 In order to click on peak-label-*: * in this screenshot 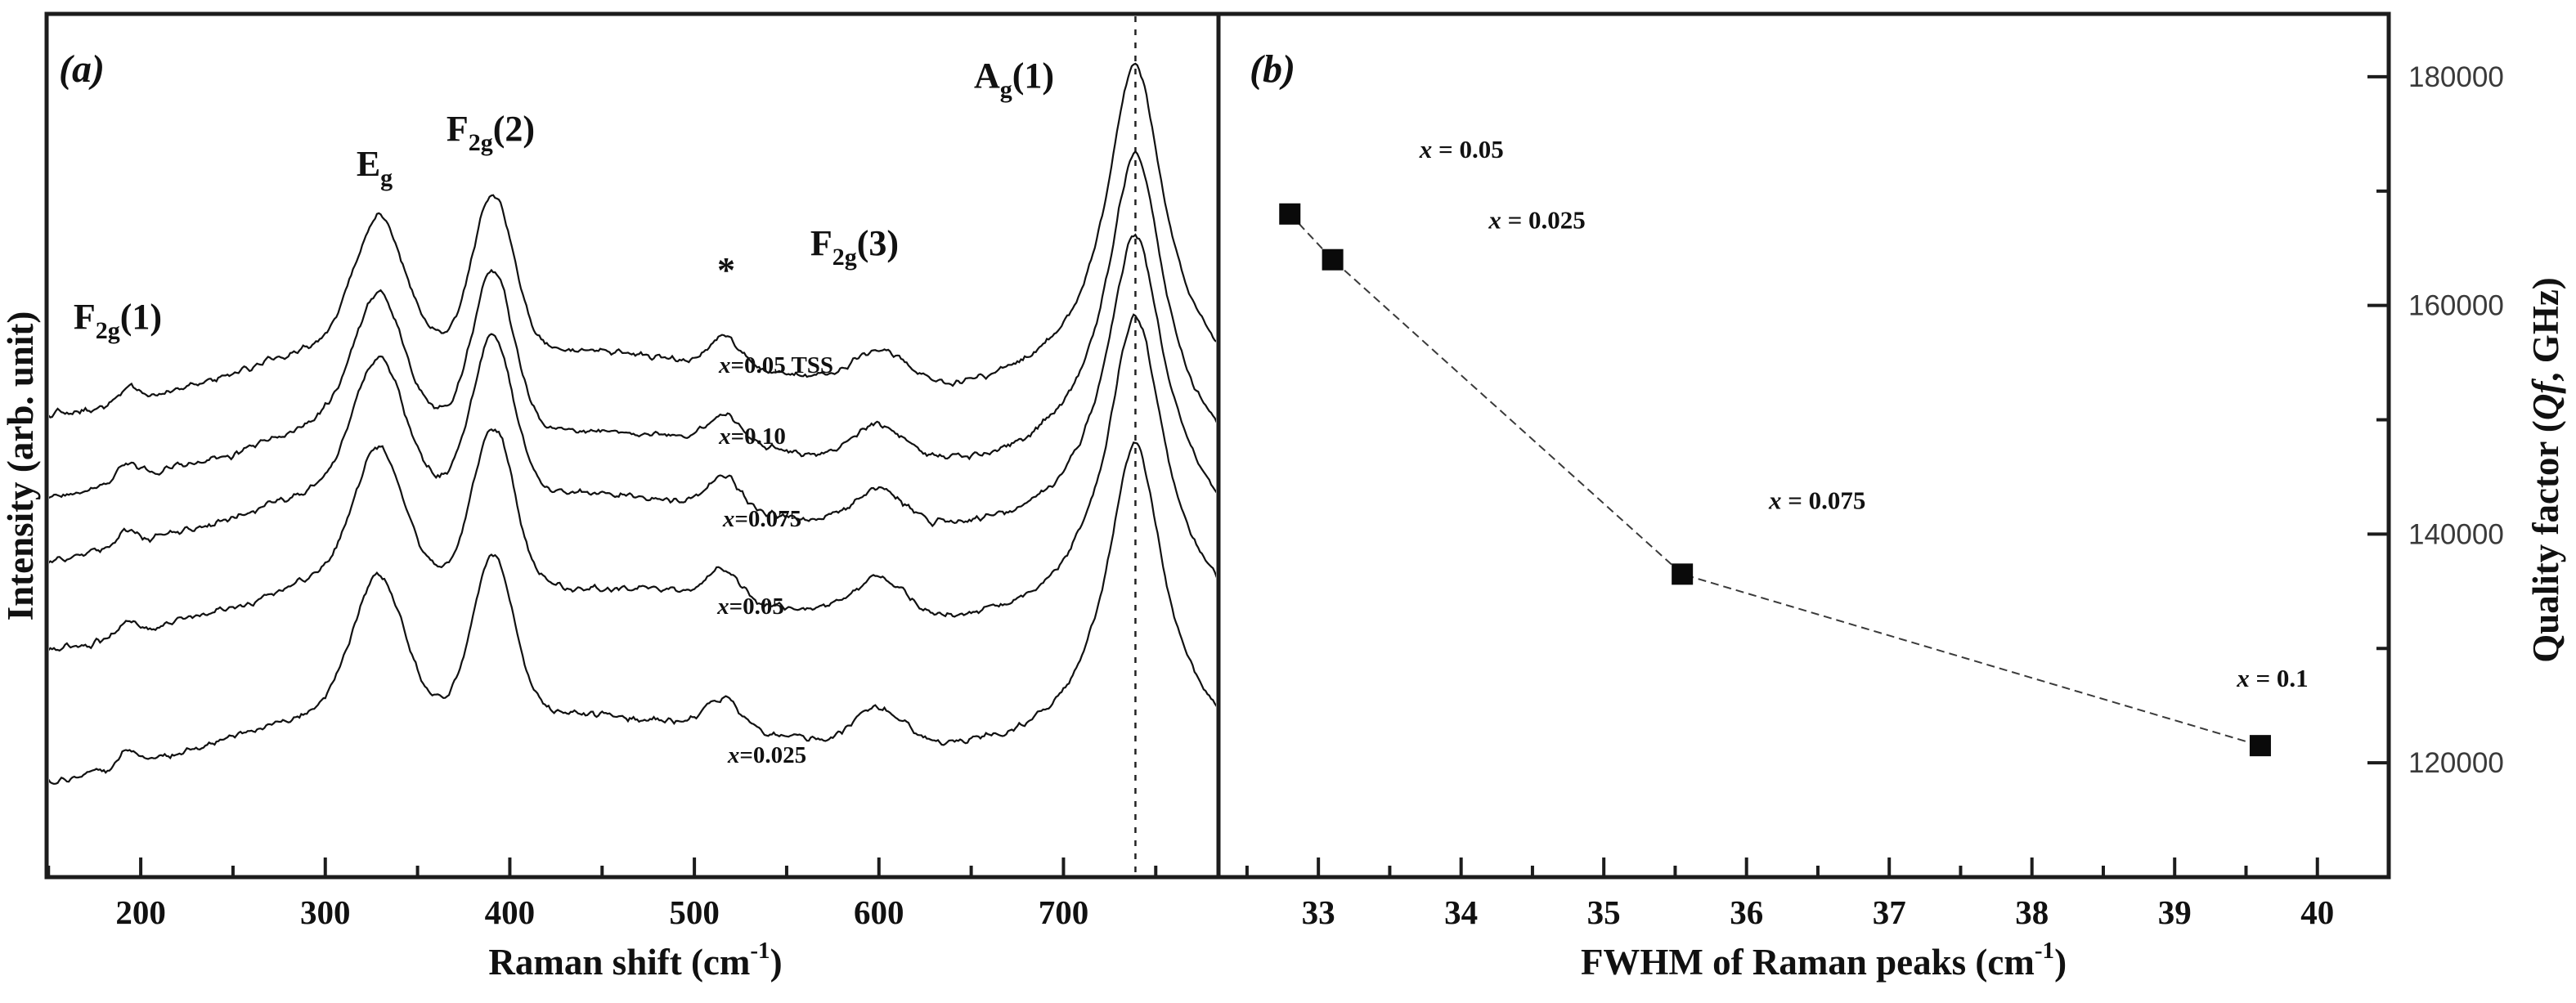, I will do `click(726, 270)`.